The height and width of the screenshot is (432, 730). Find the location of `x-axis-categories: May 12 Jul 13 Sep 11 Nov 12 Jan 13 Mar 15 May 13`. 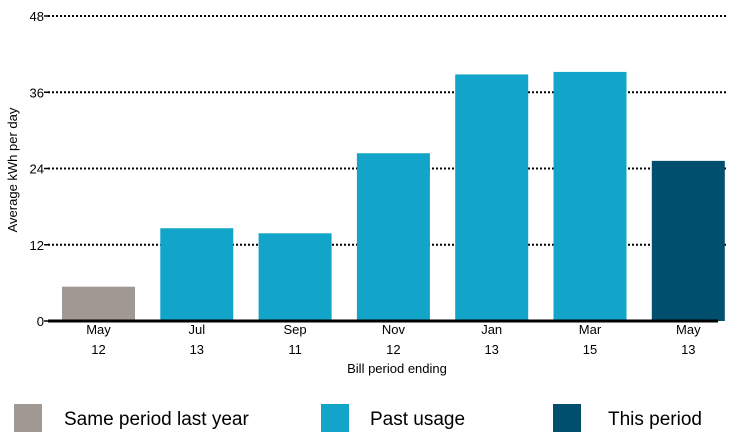

x-axis-categories: May 12 Jul 13 Sep 11 Nov 12 Jan 13 Mar 15 May 13 is located at coordinates (393, 339).